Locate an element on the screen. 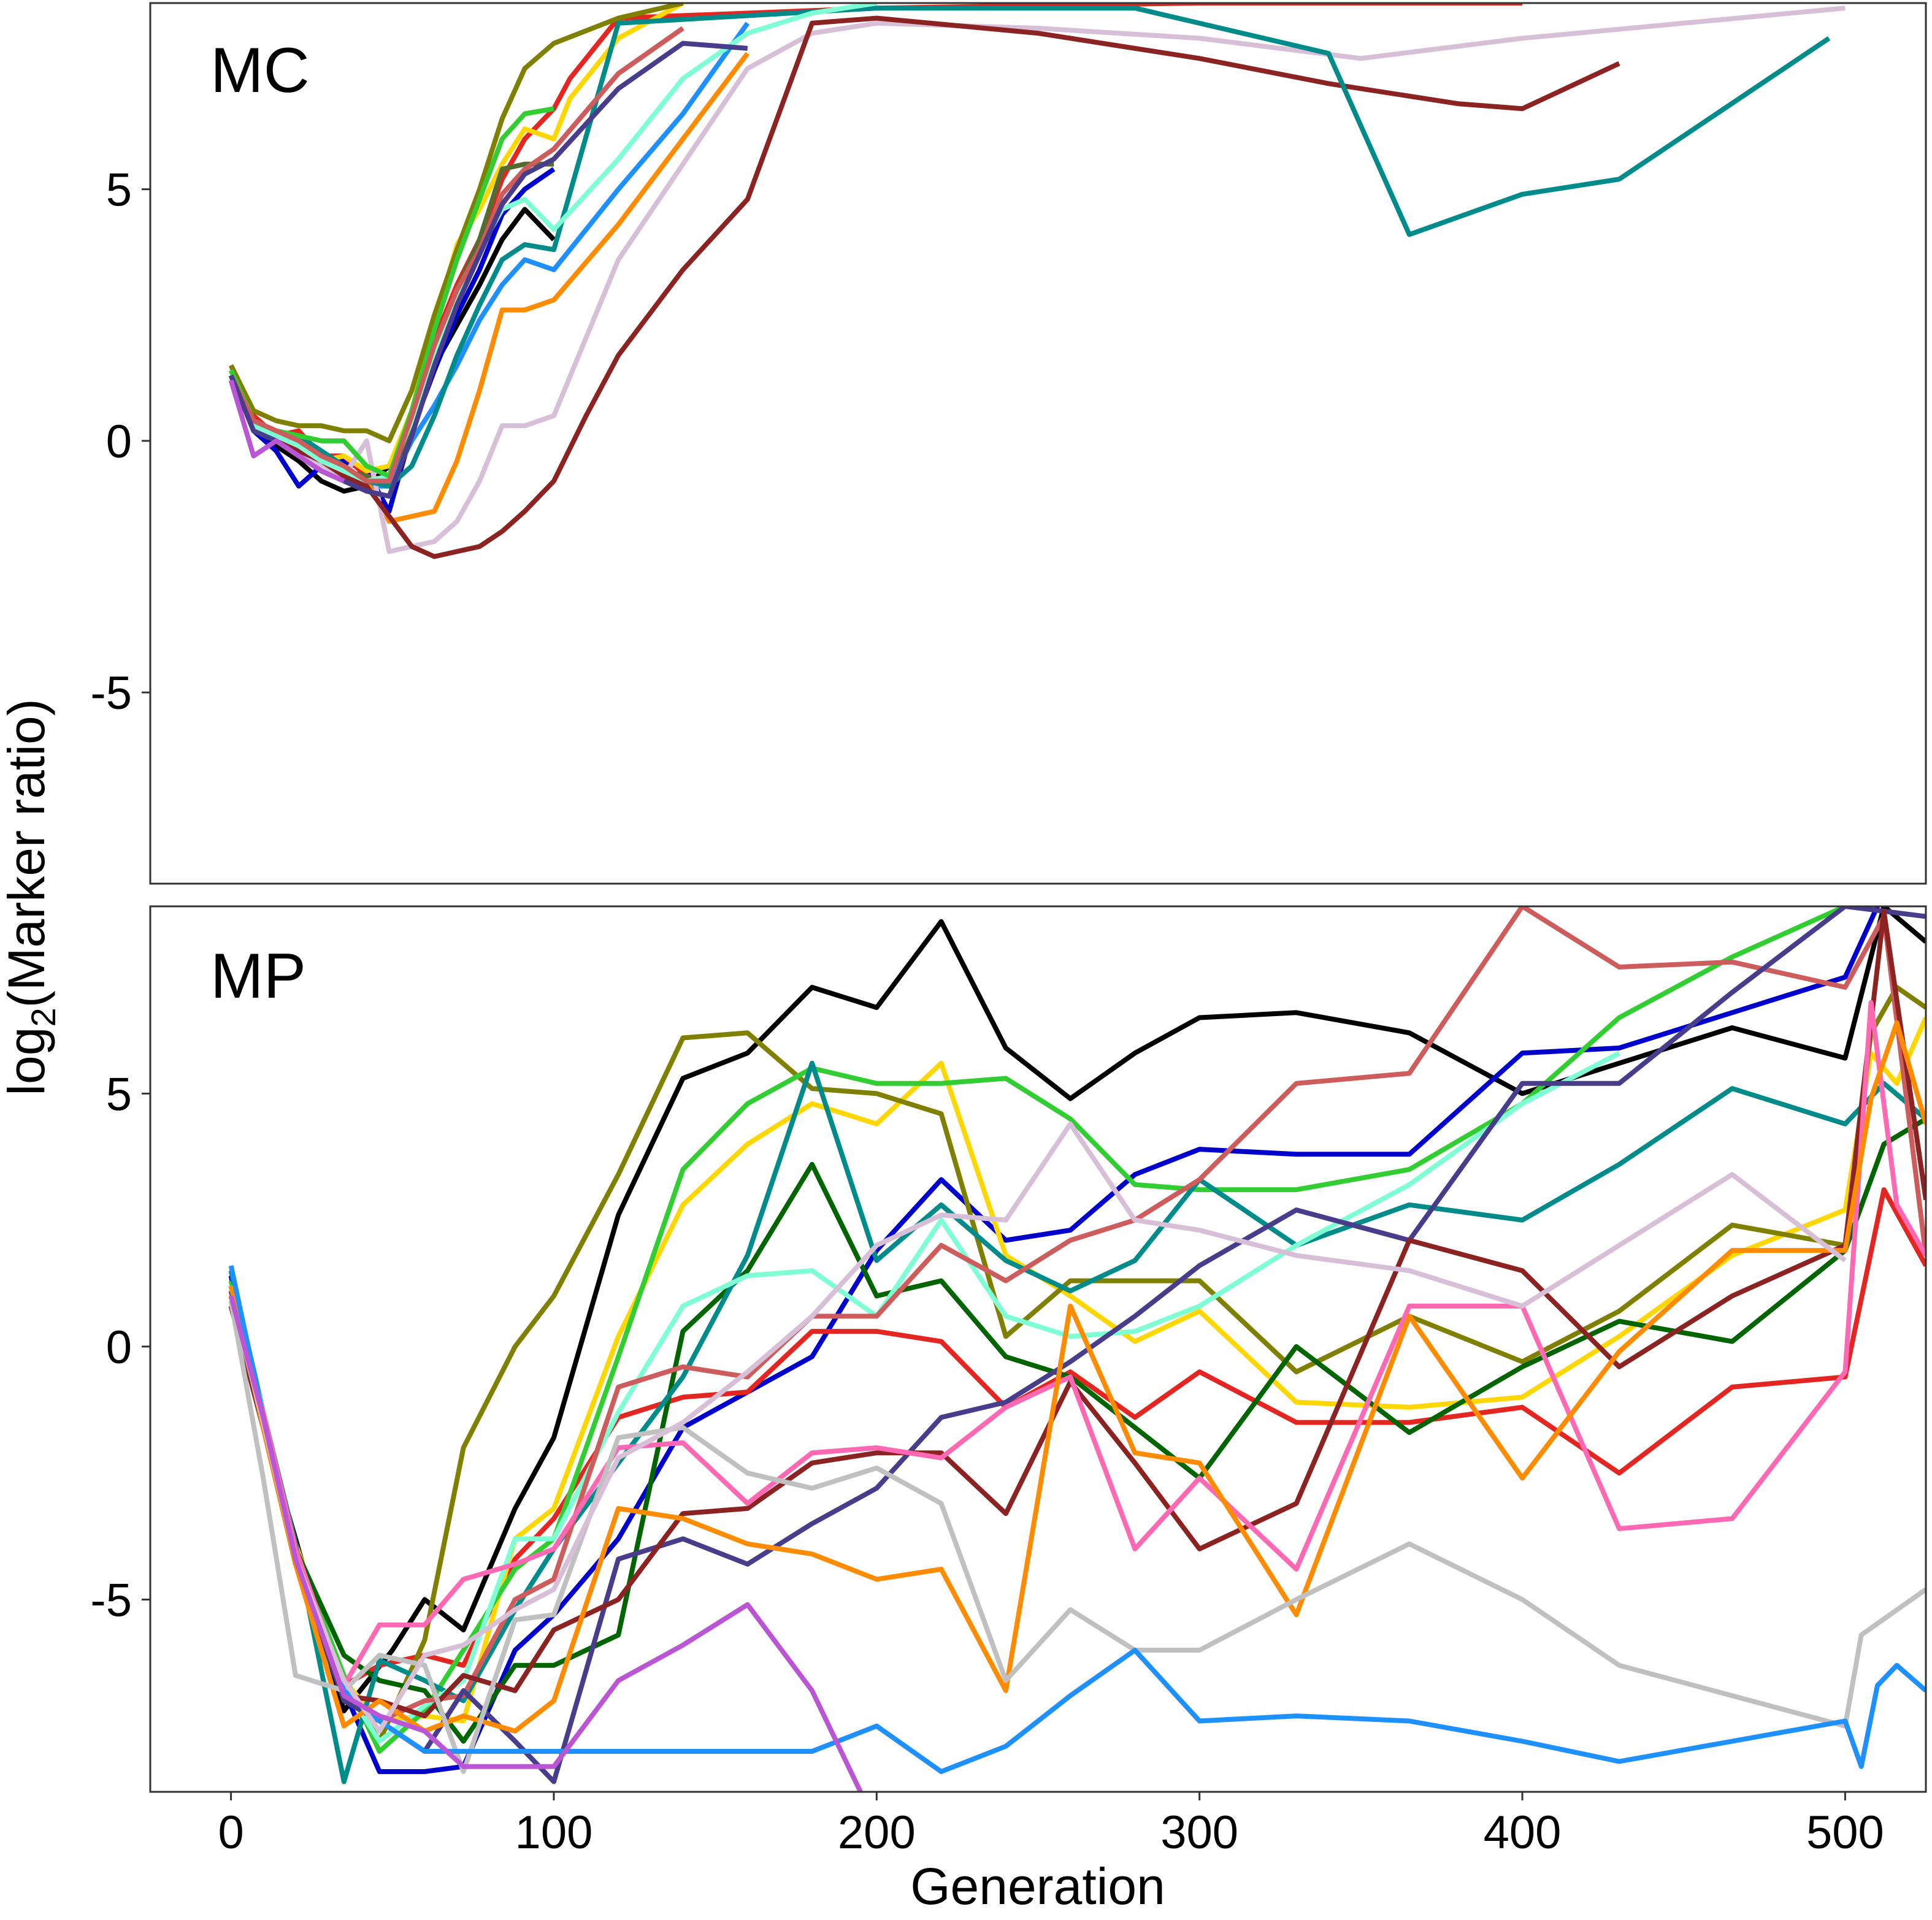  x-axis-title: Generation is located at coordinates (1037, 1886).